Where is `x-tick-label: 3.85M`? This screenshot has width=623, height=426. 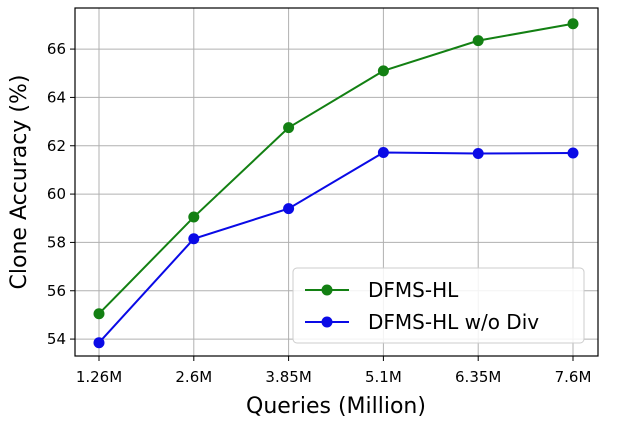 x-tick-label: 3.85M is located at coordinates (288, 377).